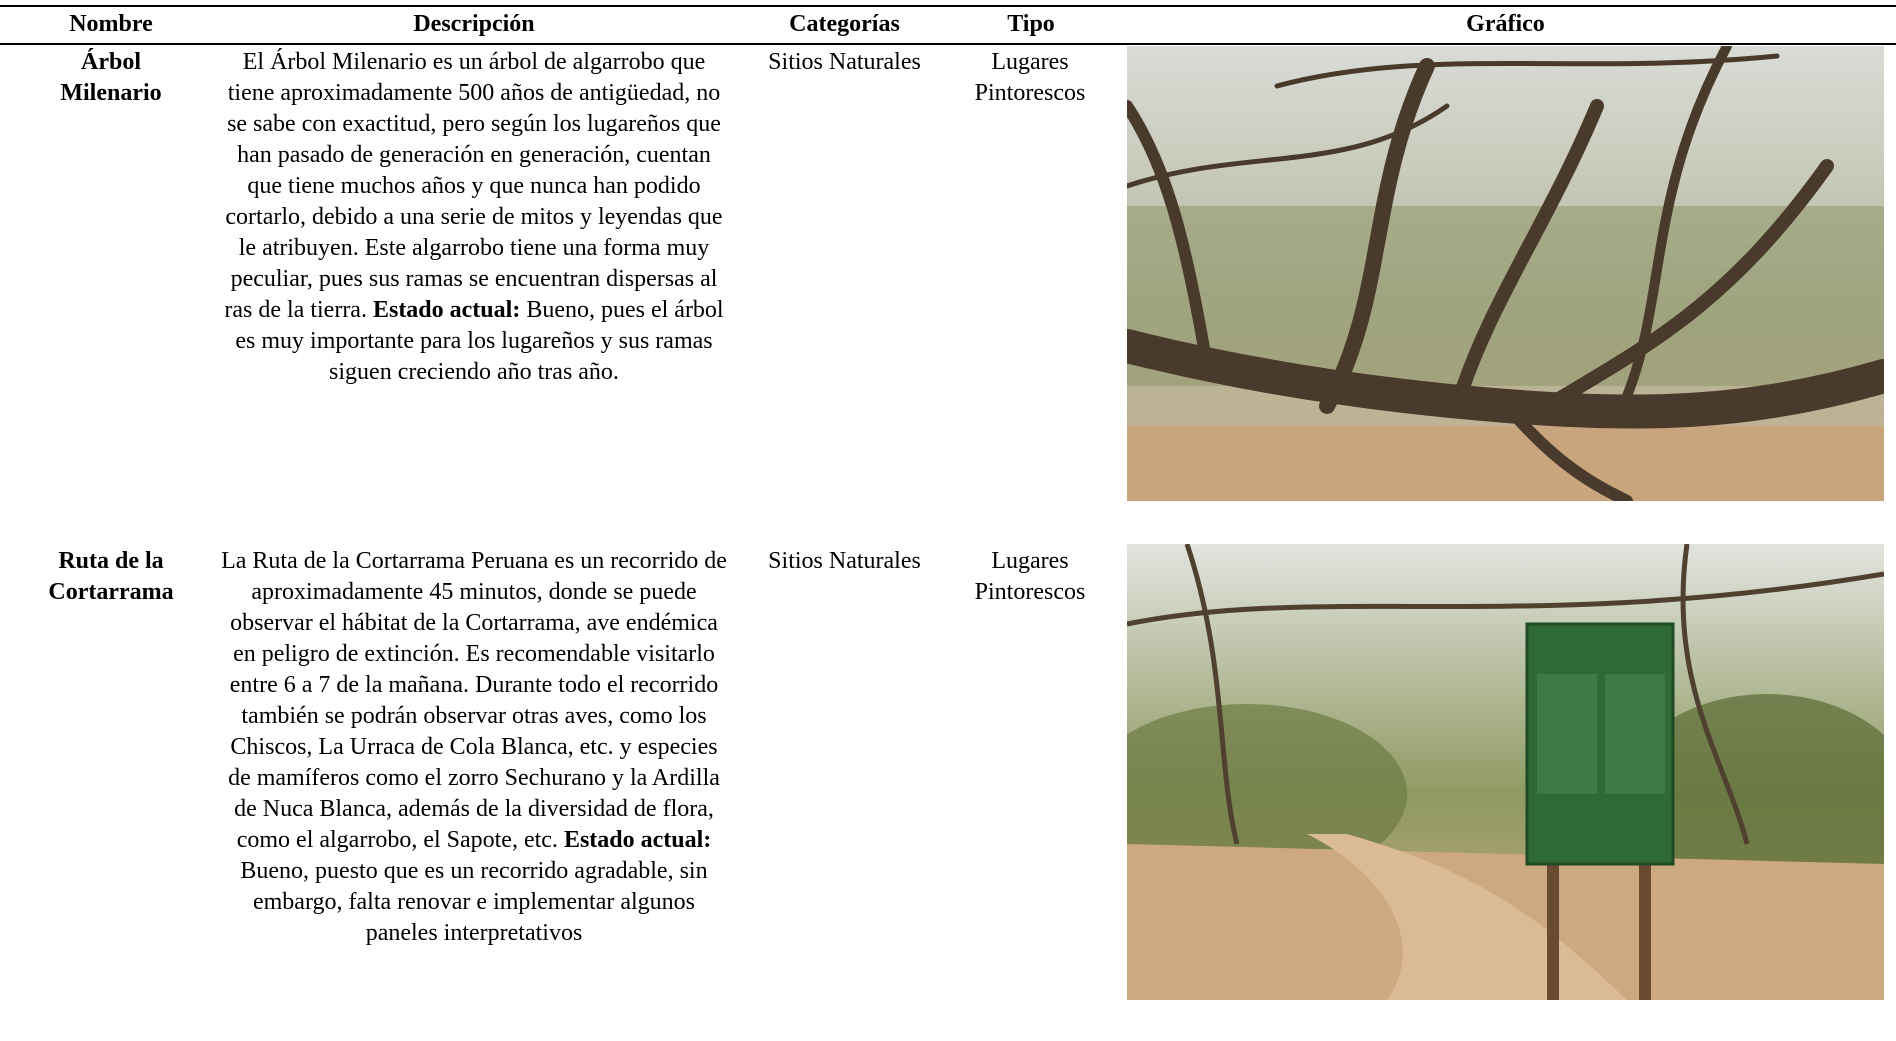  Describe the element at coordinates (111, 24) in the screenshot. I see `header-cell: Nombre` at that location.